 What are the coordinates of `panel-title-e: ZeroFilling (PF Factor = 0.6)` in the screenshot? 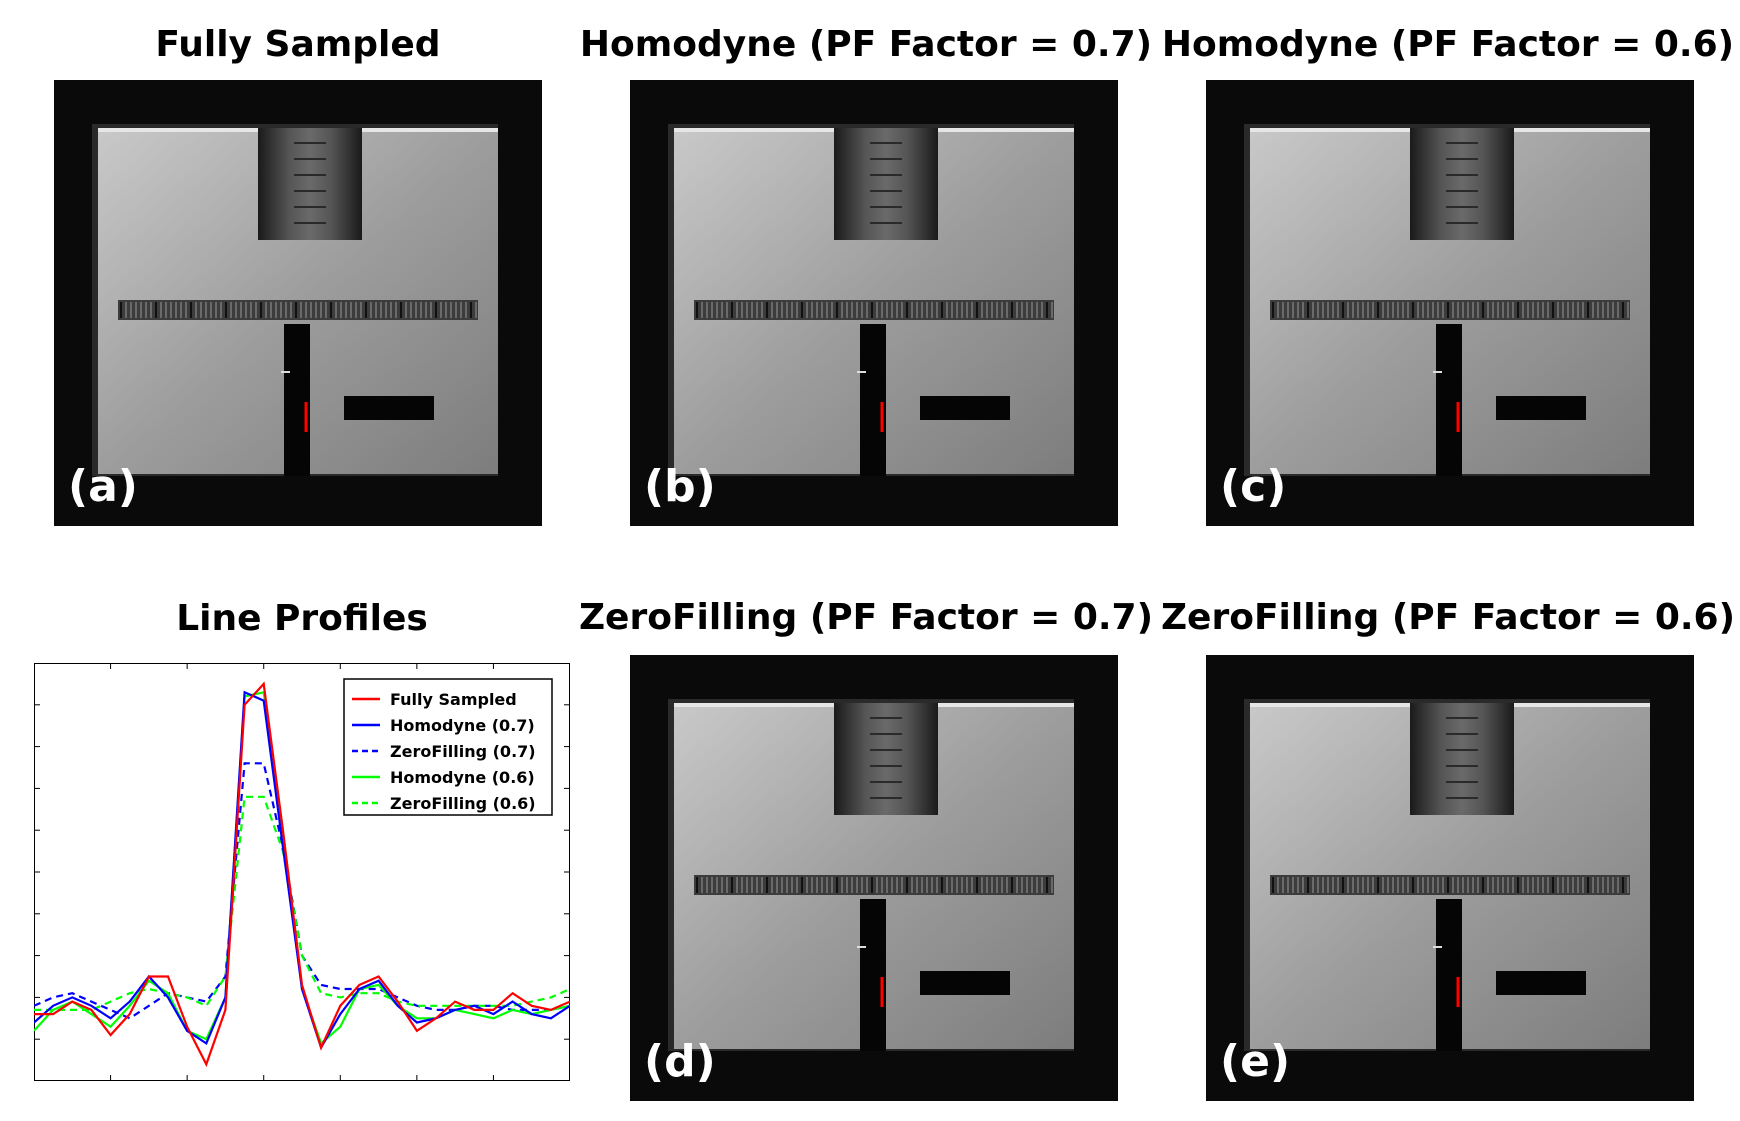 It's located at (1448, 617).